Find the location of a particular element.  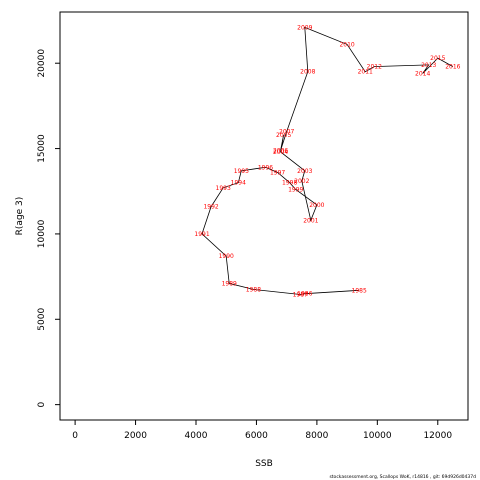

y-tick-label: 20000 is located at coordinates (42, 63).